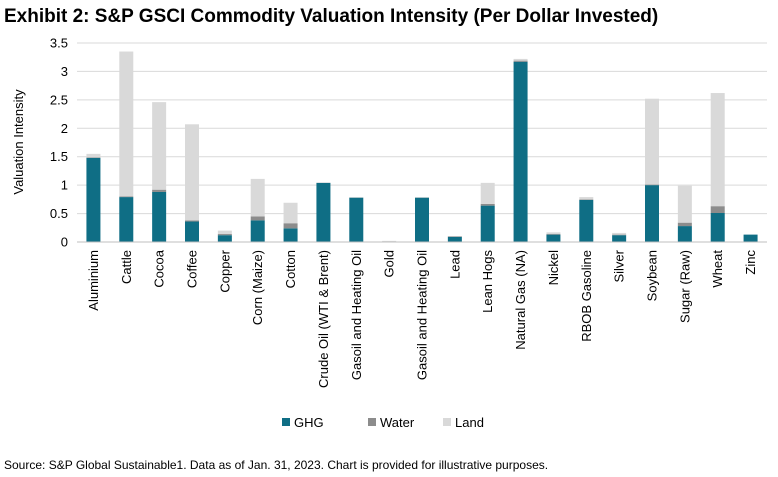 The width and height of the screenshot is (778, 477). I want to click on x-category-label: Aluminium, so click(93, 280).